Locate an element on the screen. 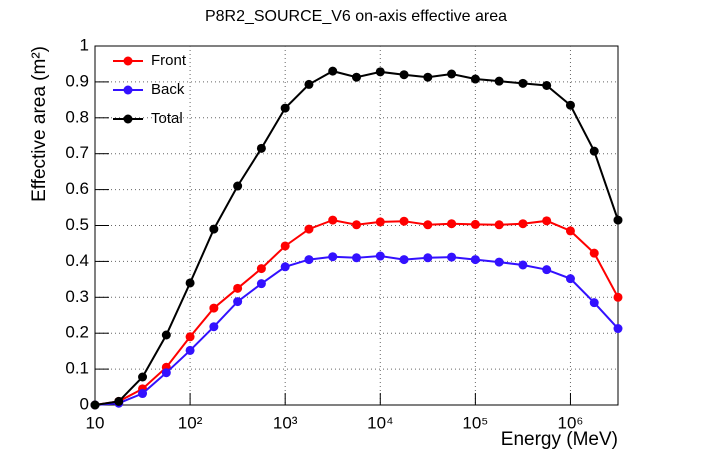 Image resolution: width=713 pixels, height=451 pixels. legend-label: Back is located at coordinates (168, 89).